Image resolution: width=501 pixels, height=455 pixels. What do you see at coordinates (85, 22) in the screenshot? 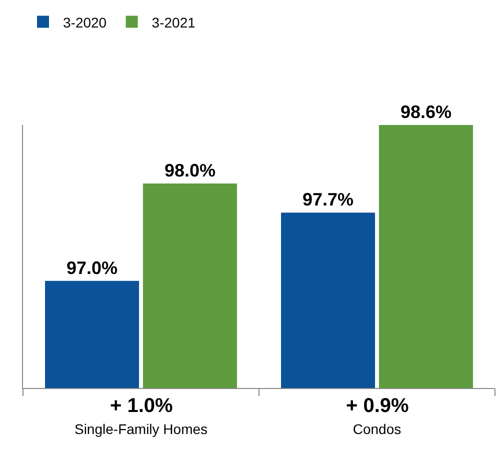
I see `legend-label: 3-2020` at bounding box center [85, 22].